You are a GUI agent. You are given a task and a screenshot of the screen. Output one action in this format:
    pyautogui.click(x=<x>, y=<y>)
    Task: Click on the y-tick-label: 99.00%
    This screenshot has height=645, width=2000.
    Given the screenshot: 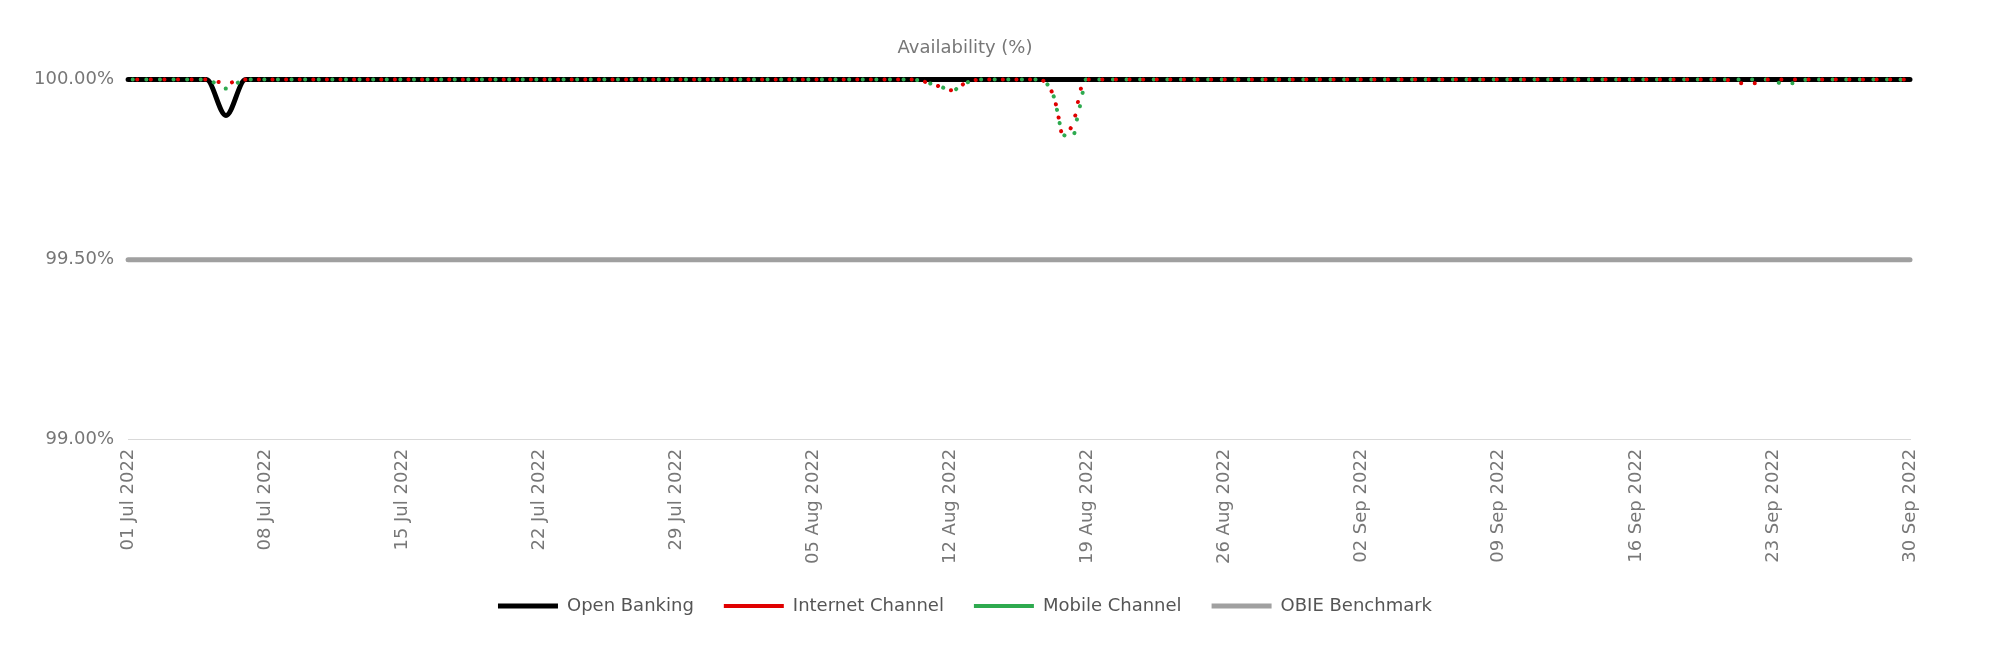 What is the action you would take?
    pyautogui.click(x=80, y=438)
    